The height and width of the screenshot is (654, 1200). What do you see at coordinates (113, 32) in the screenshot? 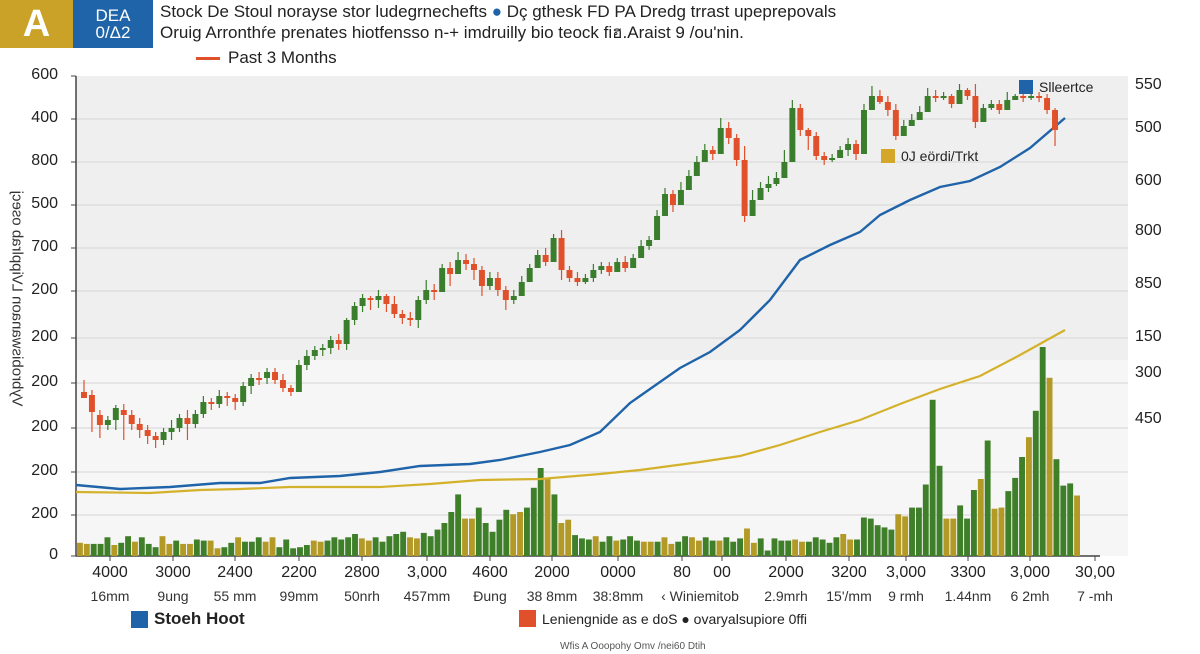
I see `ticker-sub: 0/Δ2` at bounding box center [113, 32].